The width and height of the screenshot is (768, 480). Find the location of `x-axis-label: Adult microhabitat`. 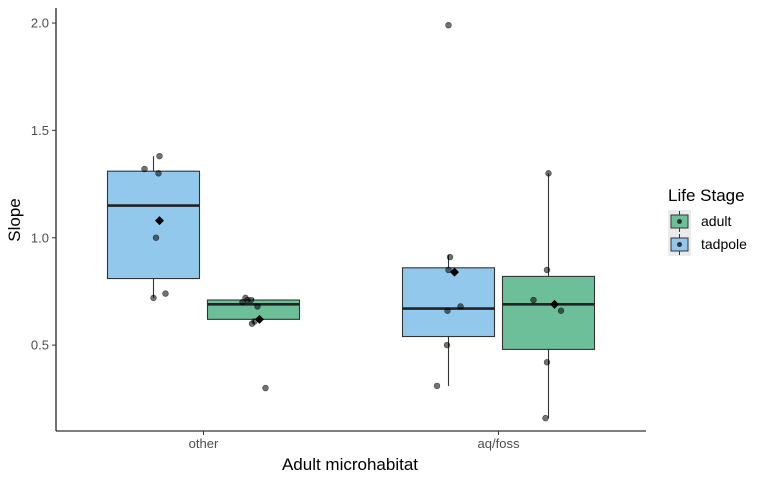

x-axis-label: Adult microhabitat is located at coordinates (350, 464).